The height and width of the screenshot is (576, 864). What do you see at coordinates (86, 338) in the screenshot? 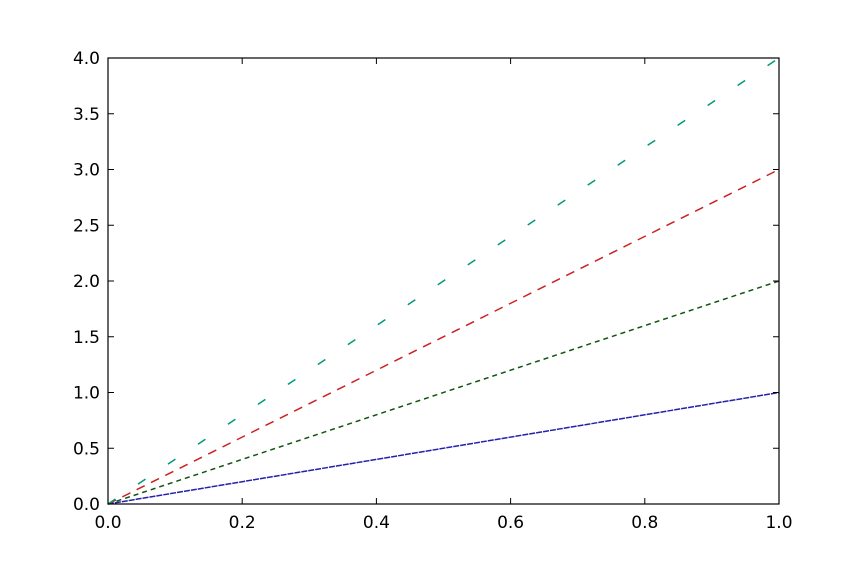
I see `y-tick-label: 1.5` at bounding box center [86, 338].